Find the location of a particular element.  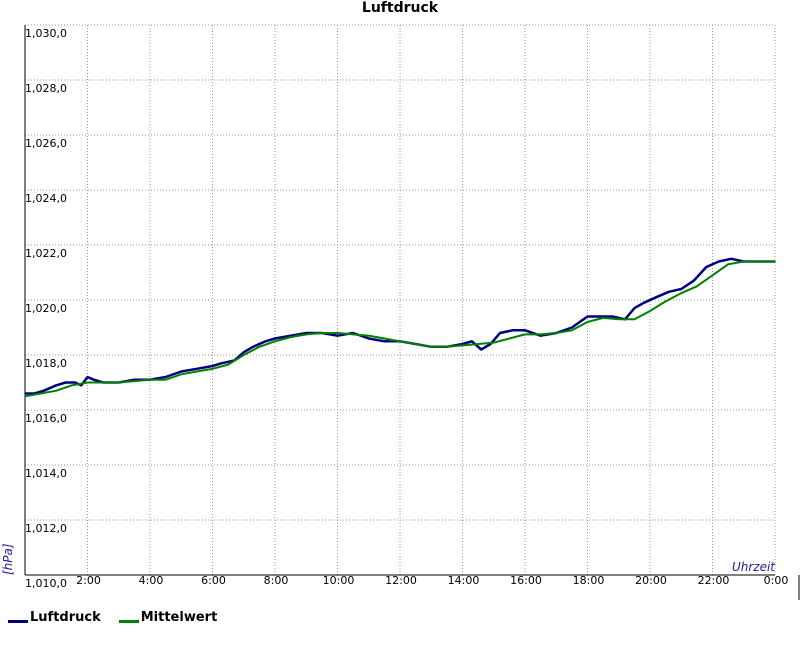

y-tick-label: 1,010,0 is located at coordinates (46, 583).